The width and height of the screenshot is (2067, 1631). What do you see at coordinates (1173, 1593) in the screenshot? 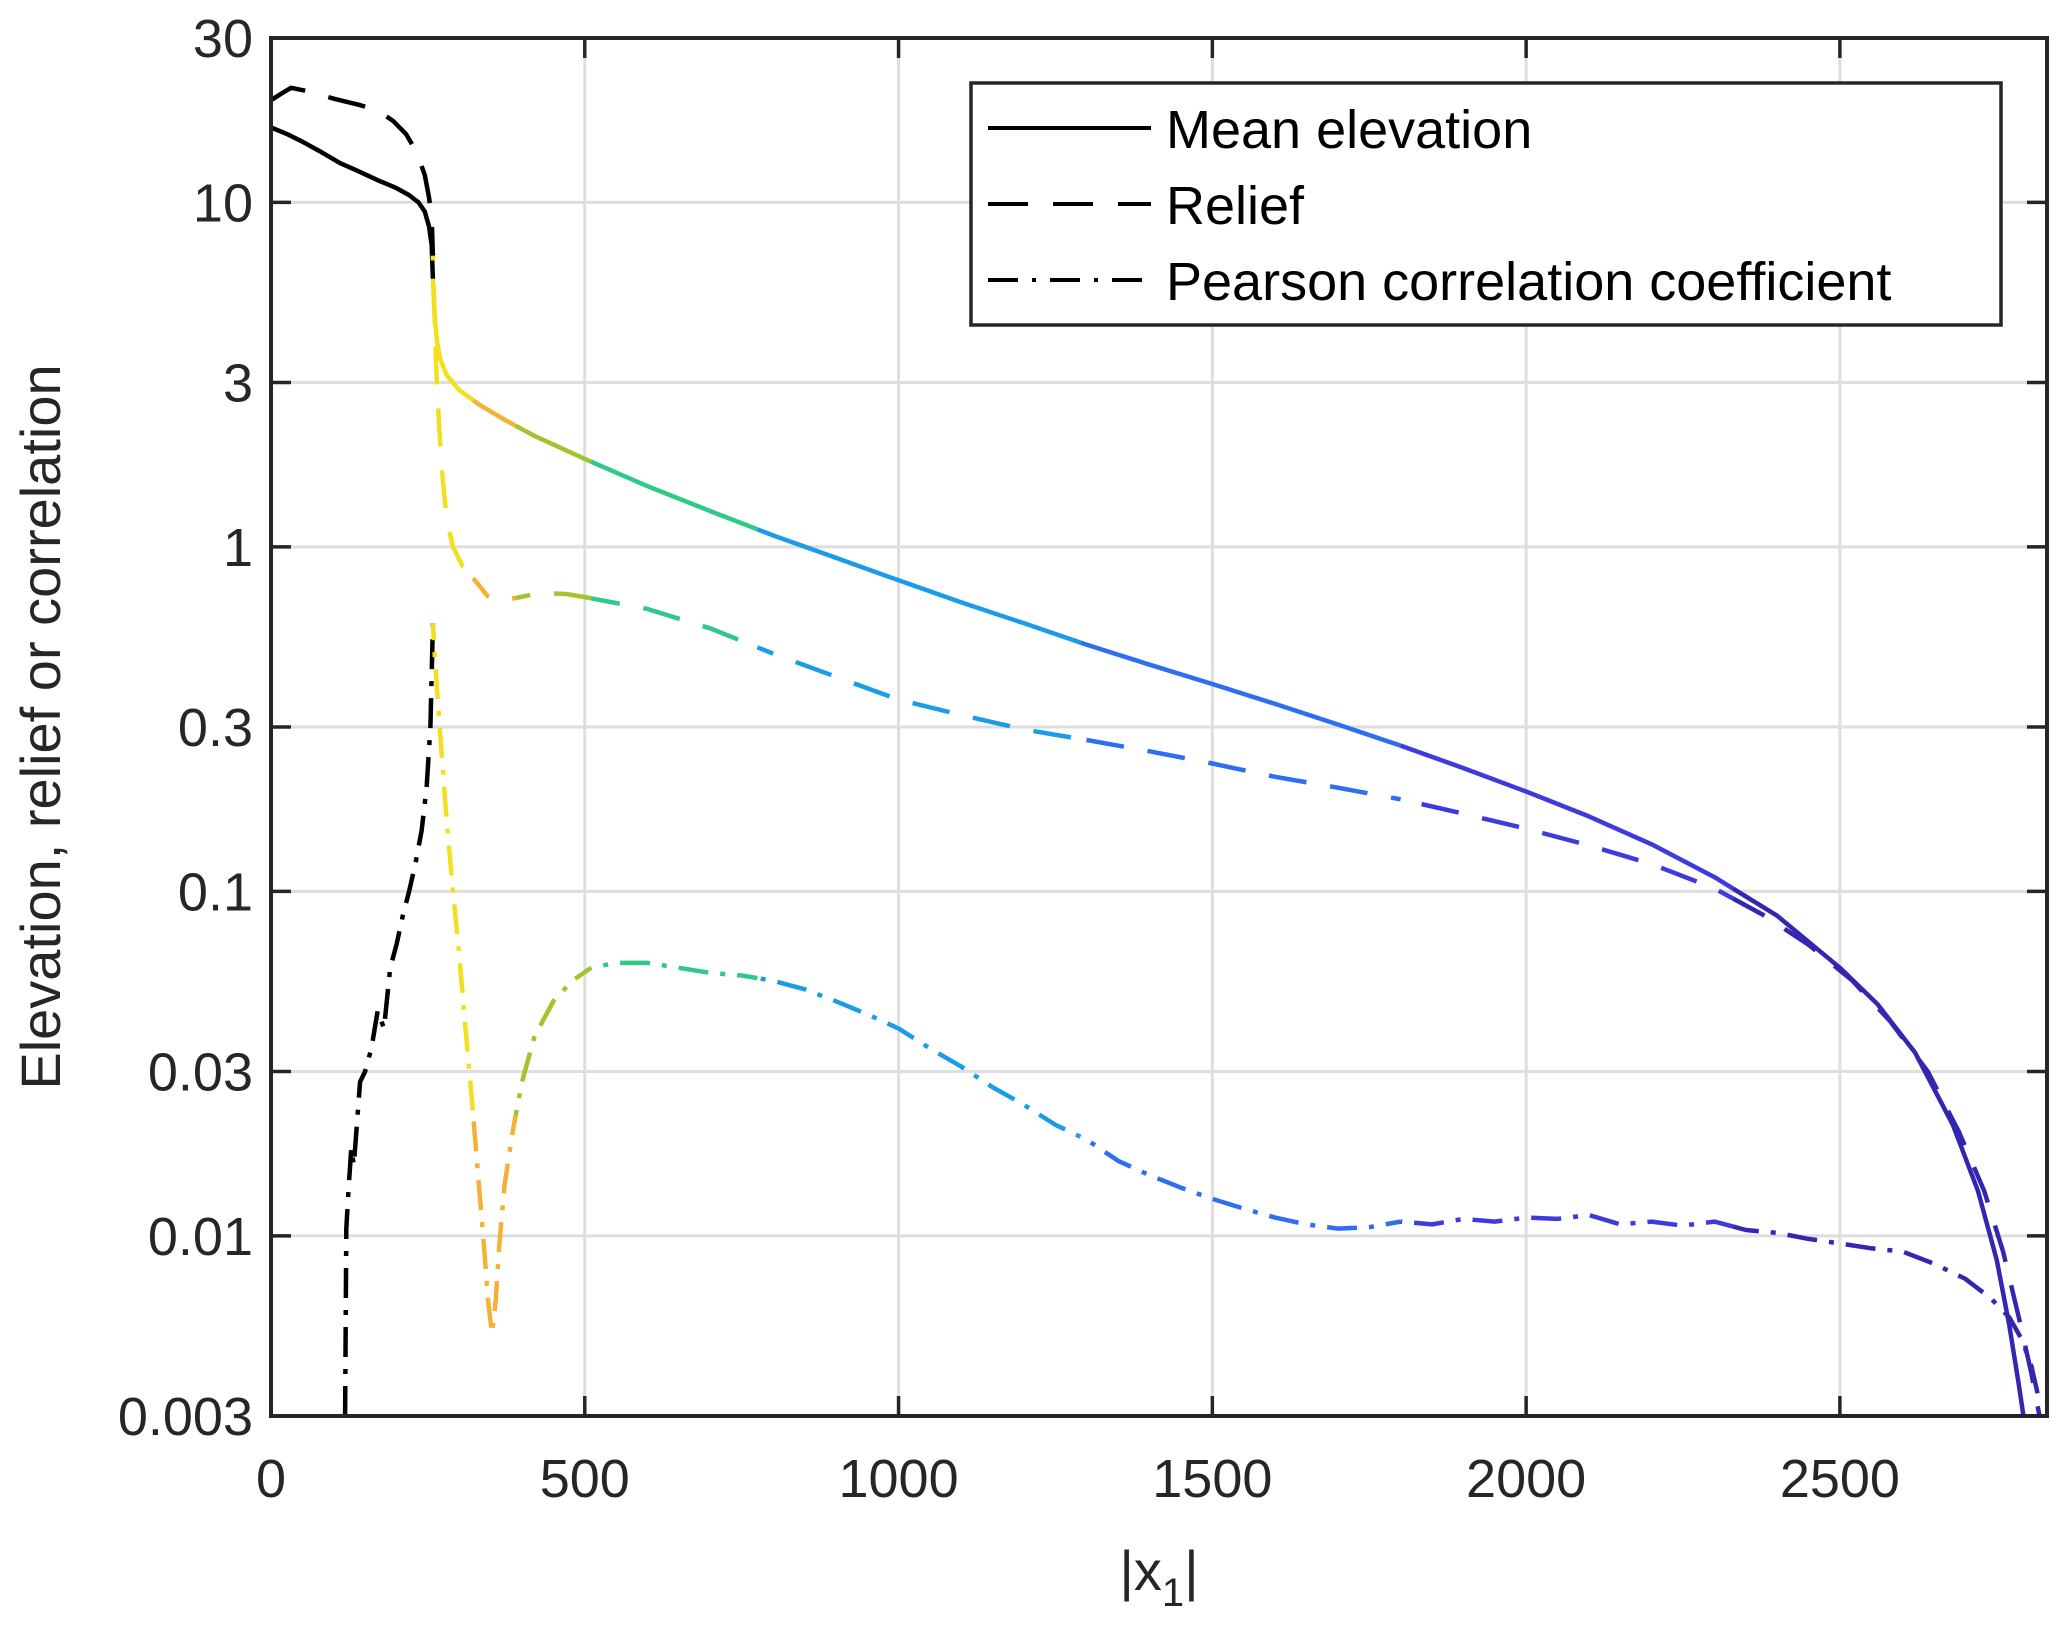
I see `x-axis-label-subscript: 1` at bounding box center [1173, 1593].